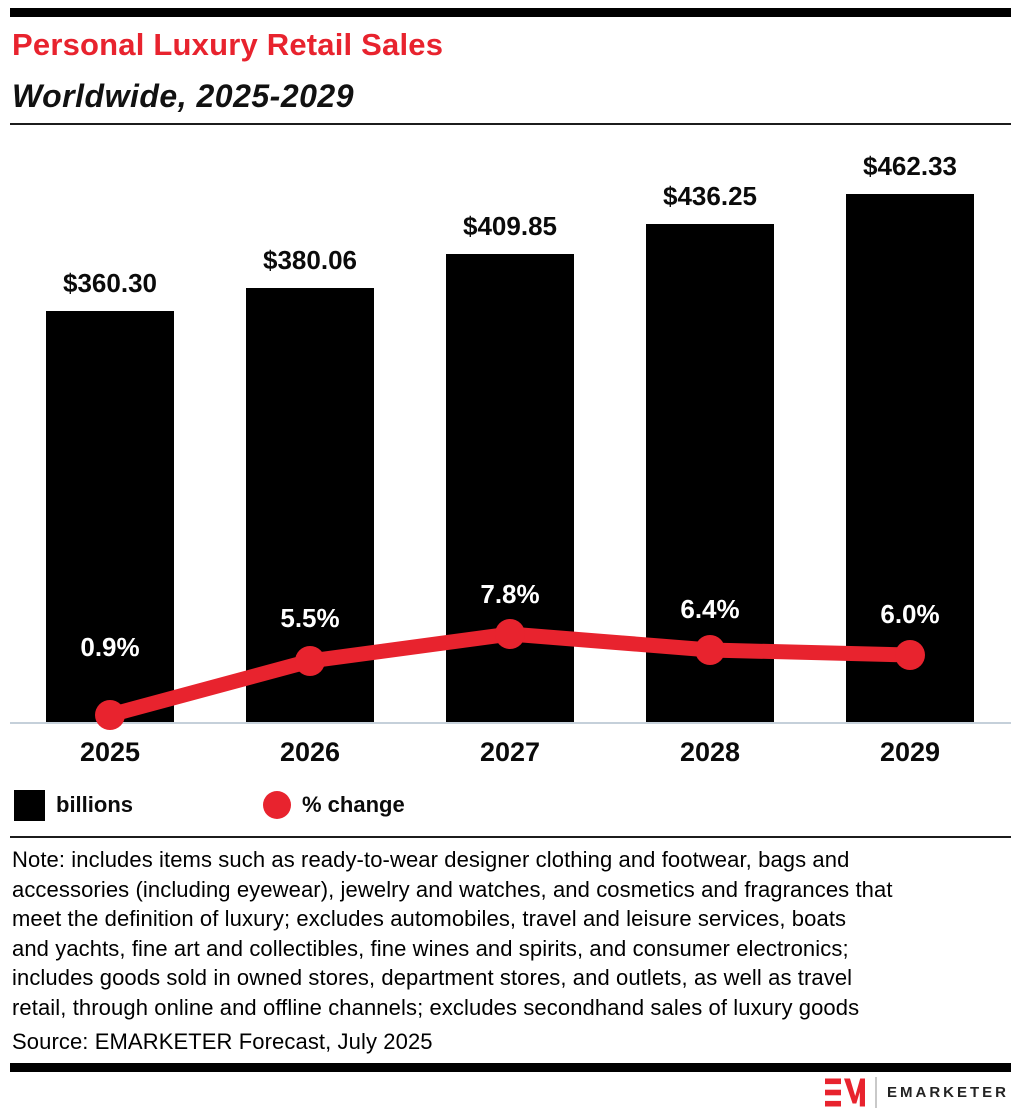 Image resolution: width=1020 pixels, height=1112 pixels. I want to click on pct-change-label: 6.0%, so click(910, 614).